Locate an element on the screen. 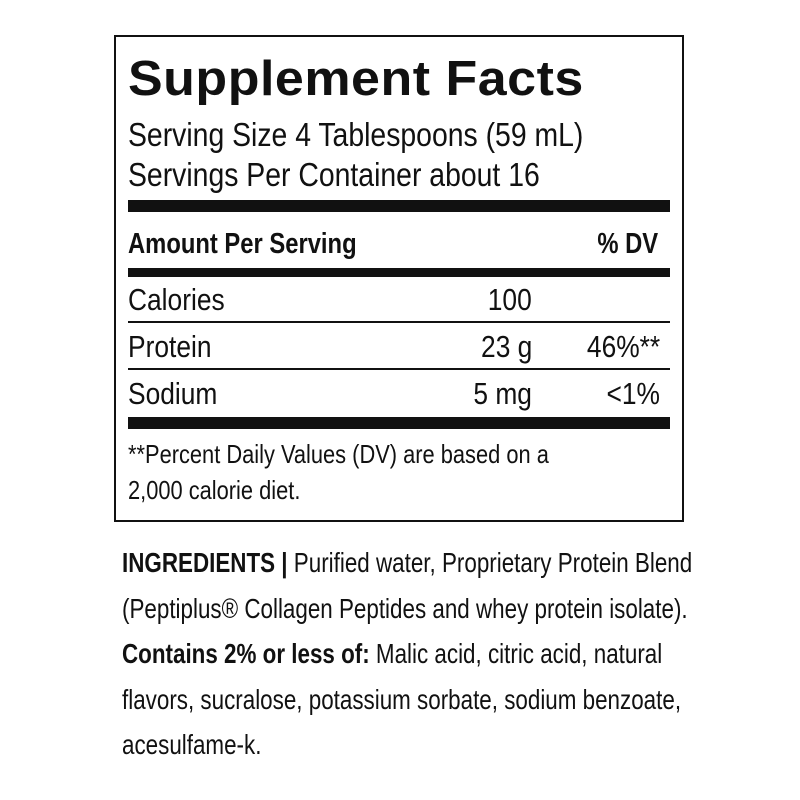  serving-size: Serving Size 4 Tablespoons (59 mL) is located at coordinates (356, 134).